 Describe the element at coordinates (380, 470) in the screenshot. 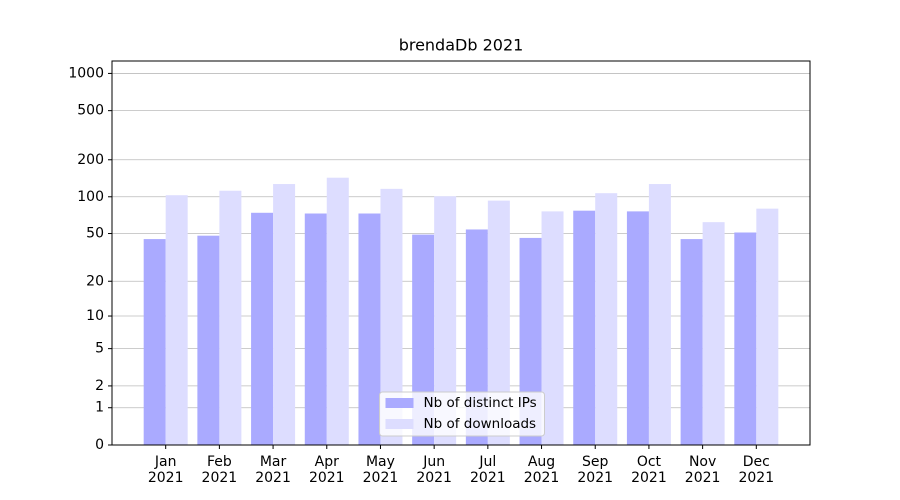

I see `x-tick-label: May 2021` at that location.